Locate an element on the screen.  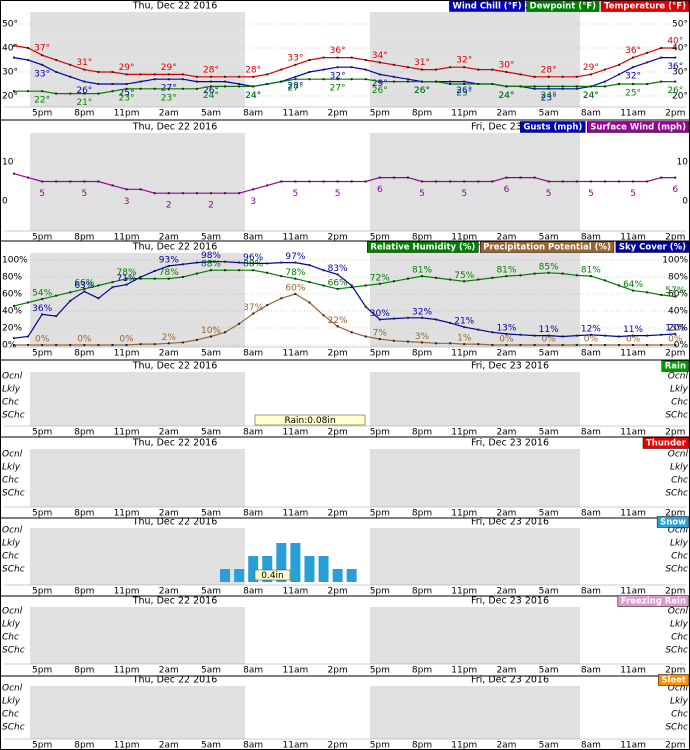
y-tick-label: 30° is located at coordinates (10, 73).